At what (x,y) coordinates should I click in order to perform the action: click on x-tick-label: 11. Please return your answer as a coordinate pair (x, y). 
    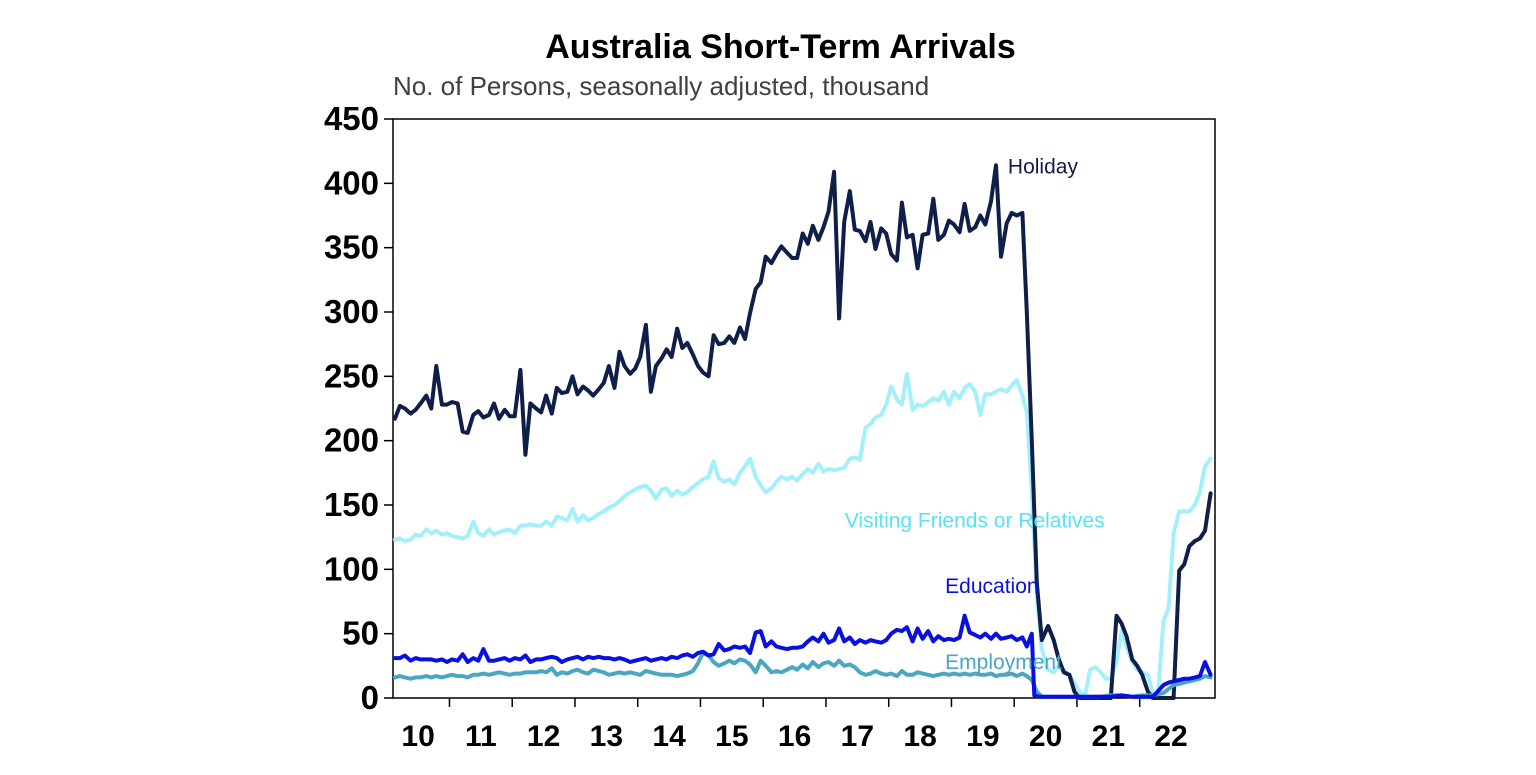
    Looking at the image, I should click on (481, 736).